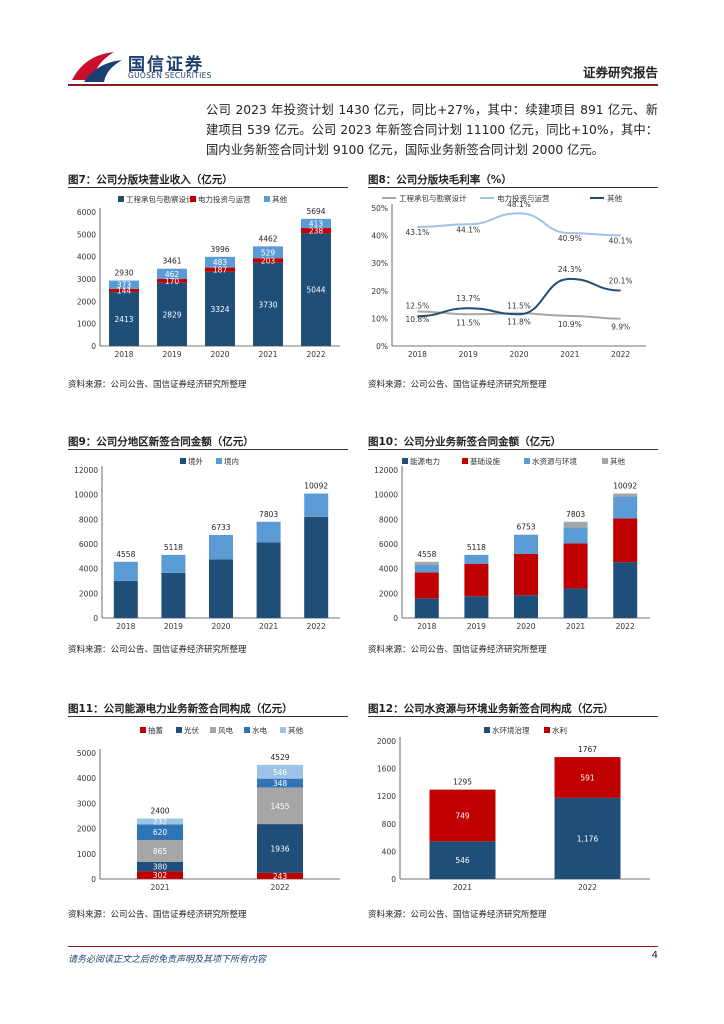 The height and width of the screenshot is (1024, 724). I want to click on logo-name-cn: 国信证券, so click(166, 65).